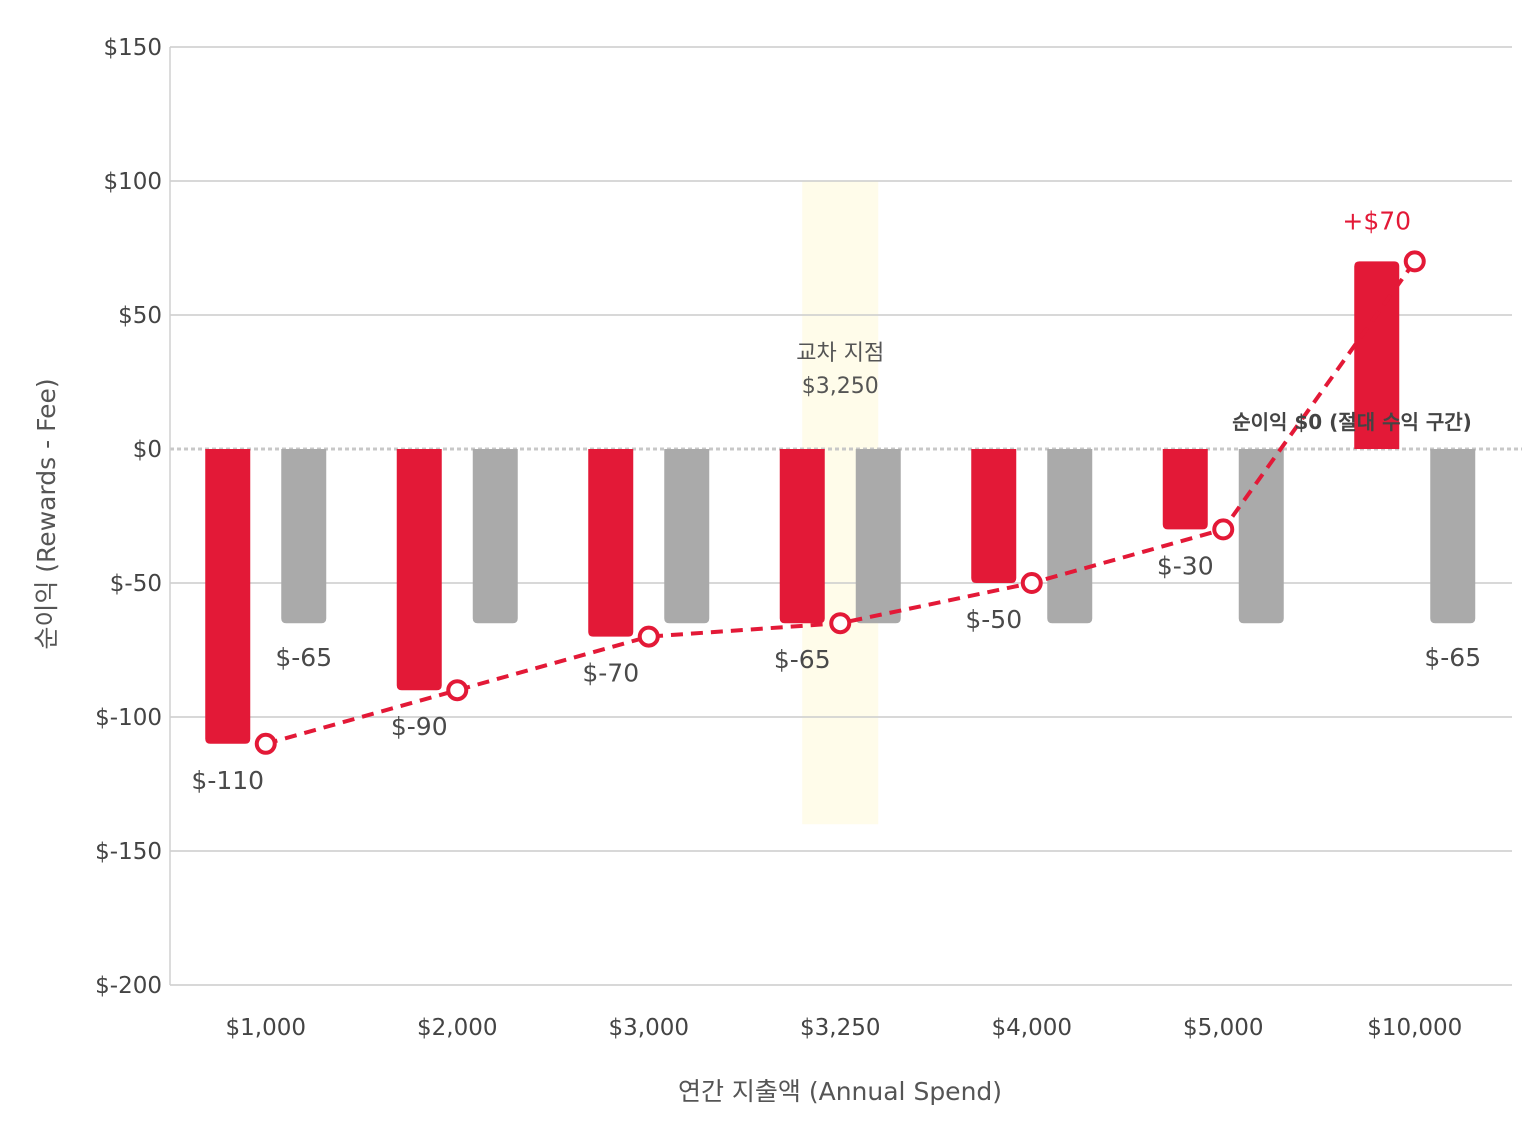  Describe the element at coordinates (840, 1091) in the screenshot. I see `x-axis-title: 연간 지출액 (Annual Spend)` at that location.